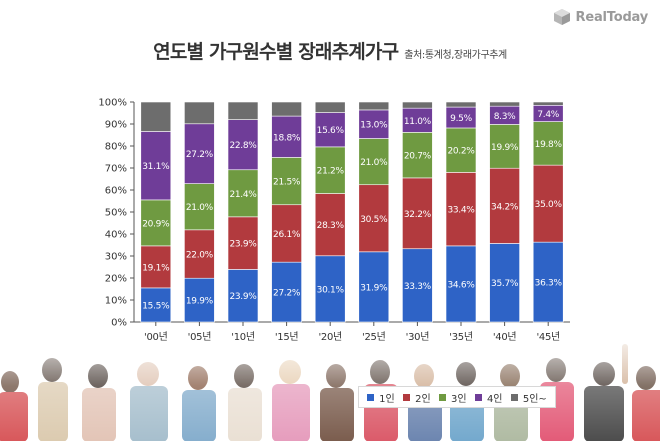 This screenshot has height=441, width=660. I want to click on data-label: 18.8%, so click(287, 138).